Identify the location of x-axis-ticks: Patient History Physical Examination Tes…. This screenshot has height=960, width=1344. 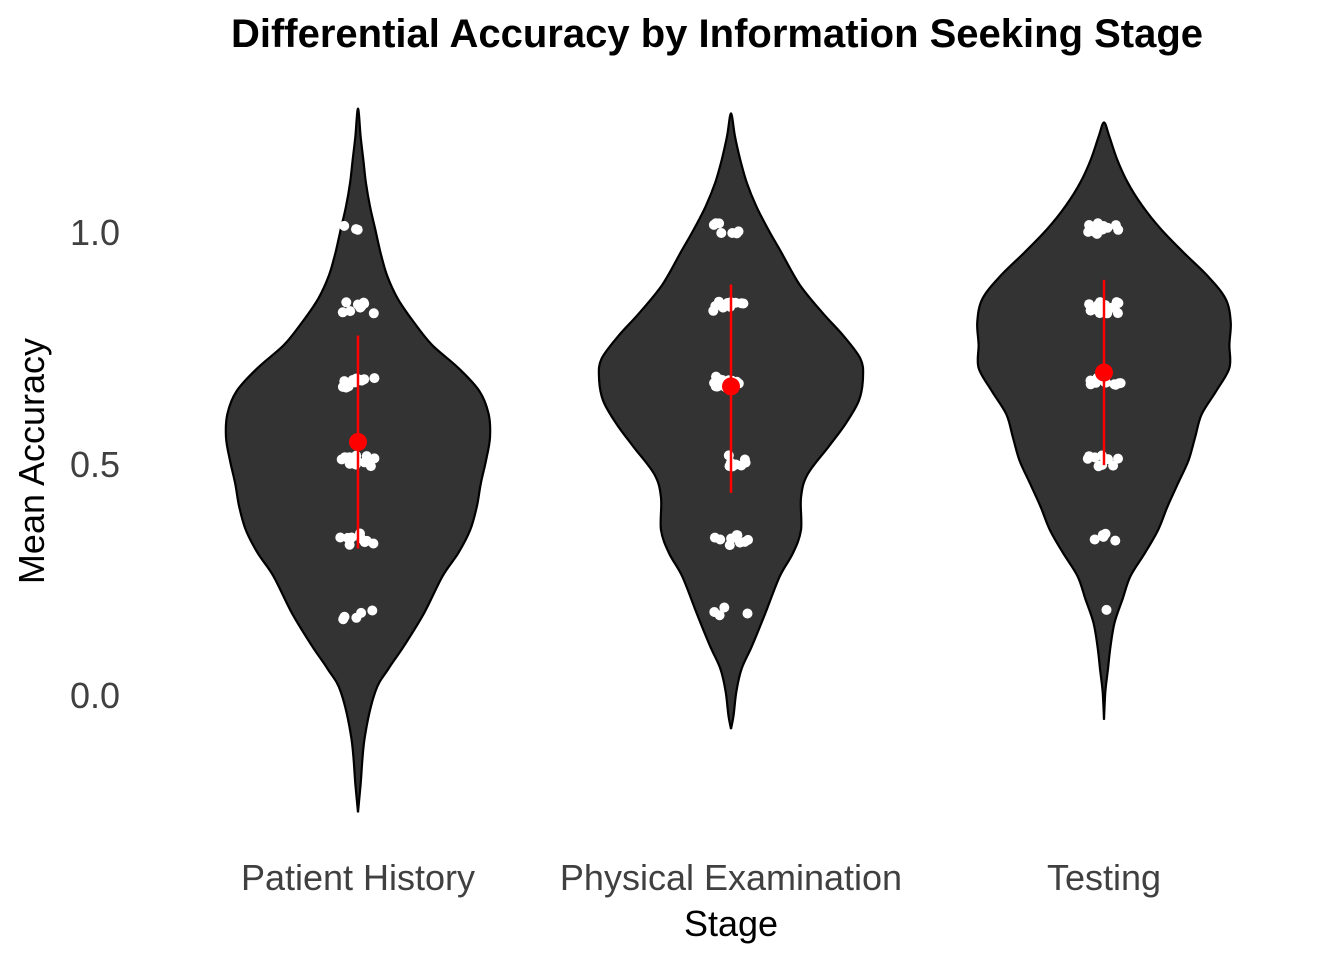
(701, 877).